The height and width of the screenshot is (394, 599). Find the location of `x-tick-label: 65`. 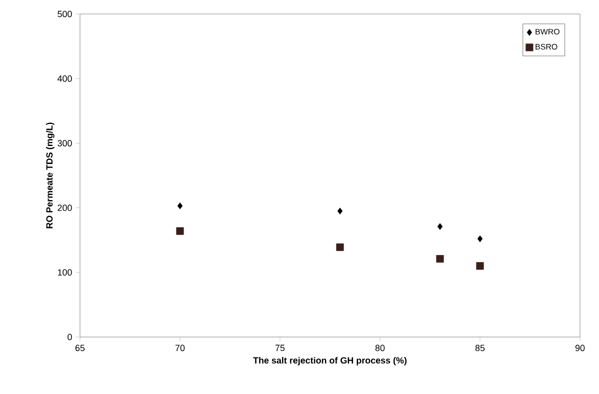

x-tick-label: 65 is located at coordinates (80, 348).